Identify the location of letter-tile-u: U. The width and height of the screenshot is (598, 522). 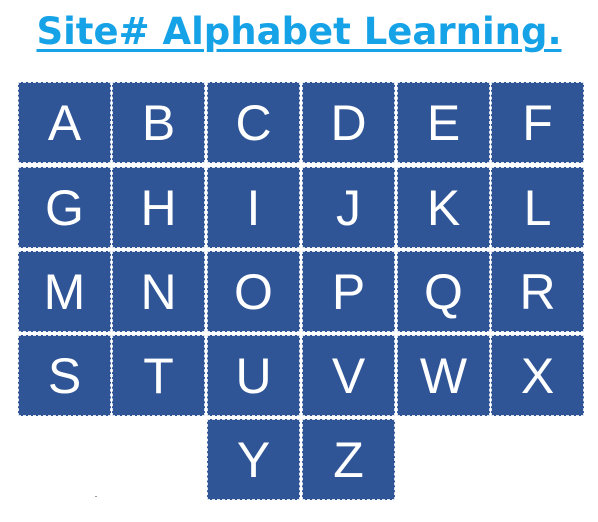
(253, 375).